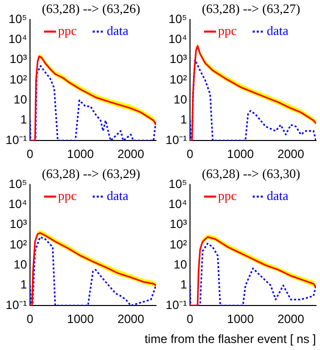 This screenshot has height=350, width=320. What do you see at coordinates (251, 8) in the screenshot?
I see `chart-title: (63,28) --> (63,27)` at bounding box center [251, 8].